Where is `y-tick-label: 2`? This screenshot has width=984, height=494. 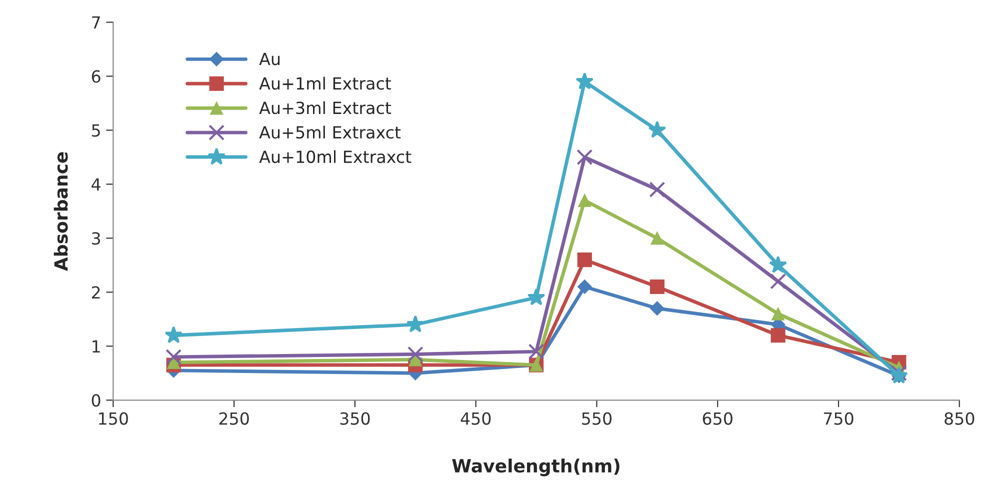
y-tick-label: 2 is located at coordinates (96, 292).